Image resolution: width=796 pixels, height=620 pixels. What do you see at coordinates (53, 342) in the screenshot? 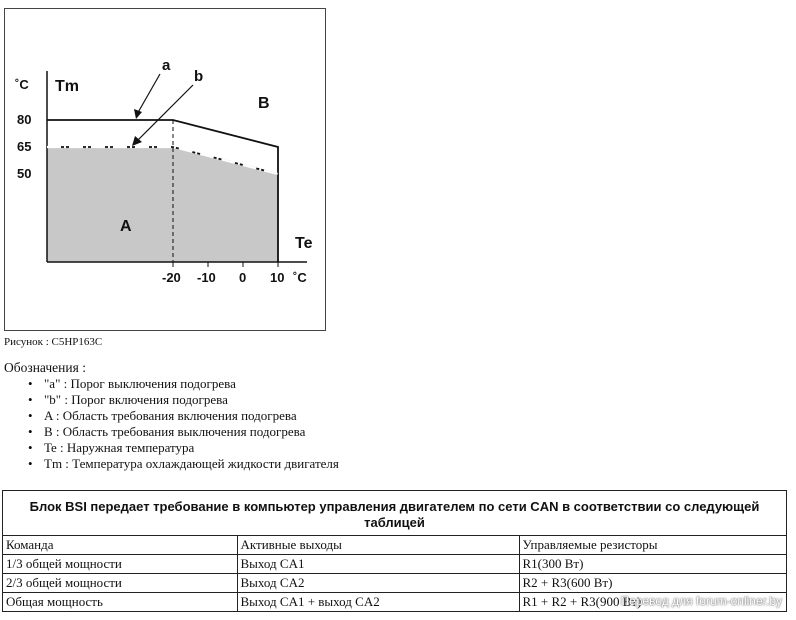
I see `figure-caption: Рисунок : C5HP163C` at bounding box center [53, 342].